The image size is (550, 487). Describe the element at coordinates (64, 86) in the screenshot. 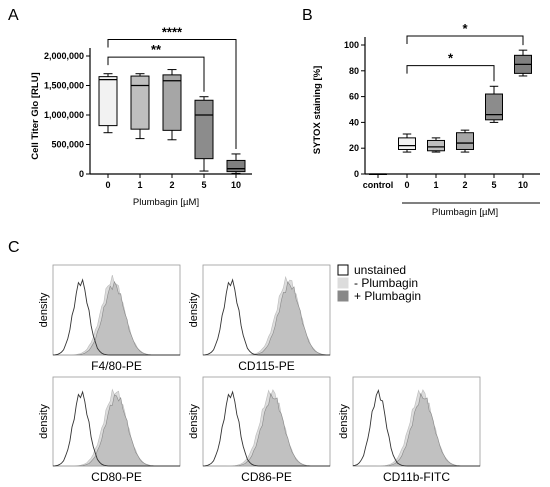

I see `y-tick-label: 1,500,000` at that location.